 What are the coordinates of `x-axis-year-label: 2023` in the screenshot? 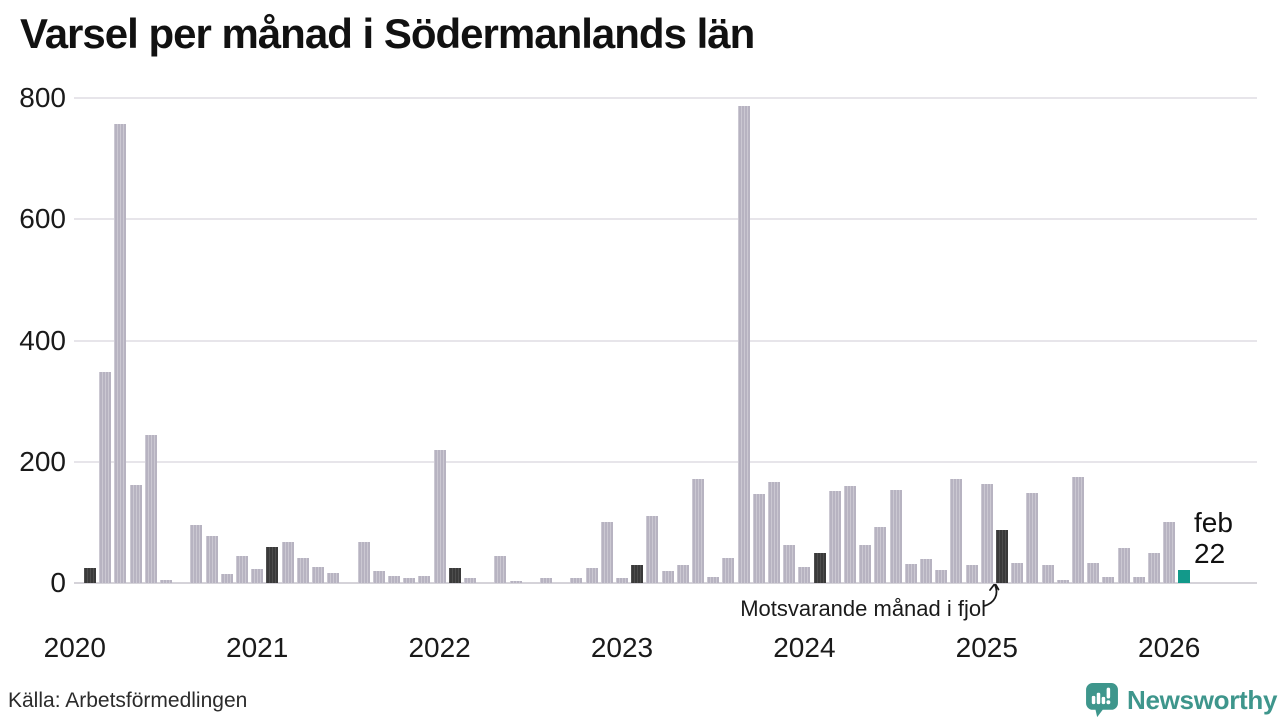 It's located at (622, 647).